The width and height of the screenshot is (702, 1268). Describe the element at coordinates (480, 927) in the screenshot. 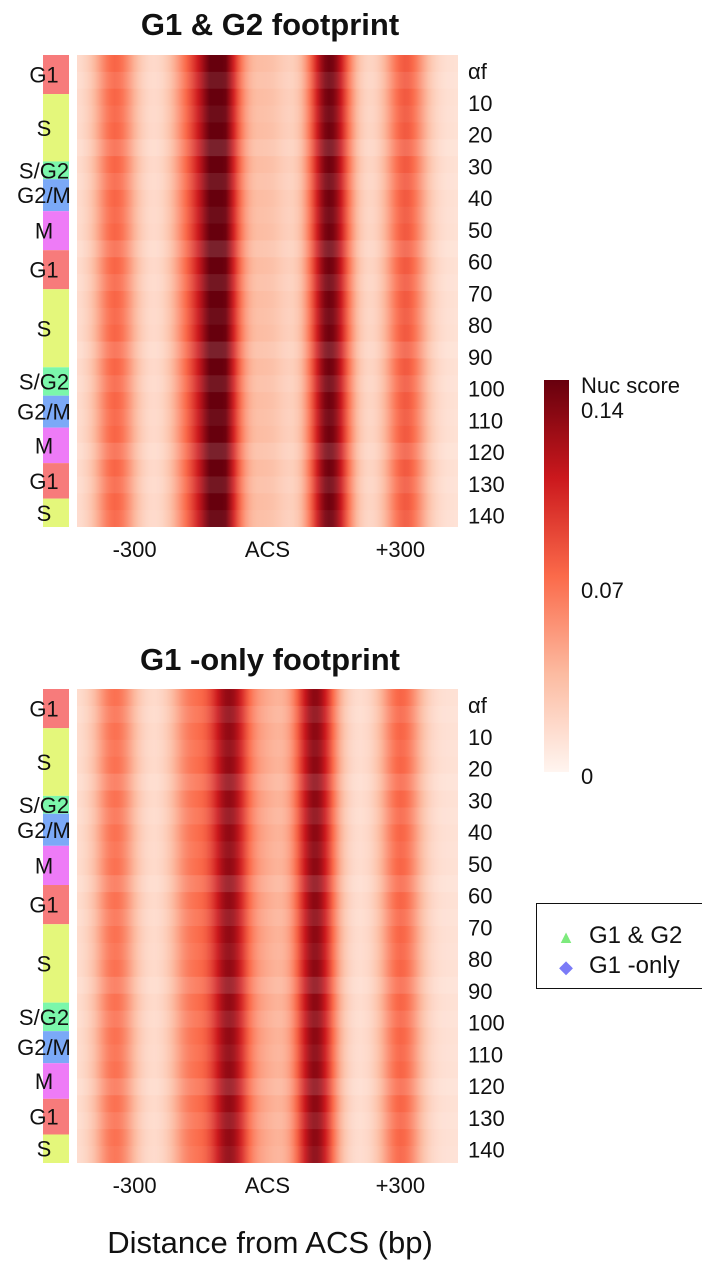

I see `y-tick-label: 70` at that location.